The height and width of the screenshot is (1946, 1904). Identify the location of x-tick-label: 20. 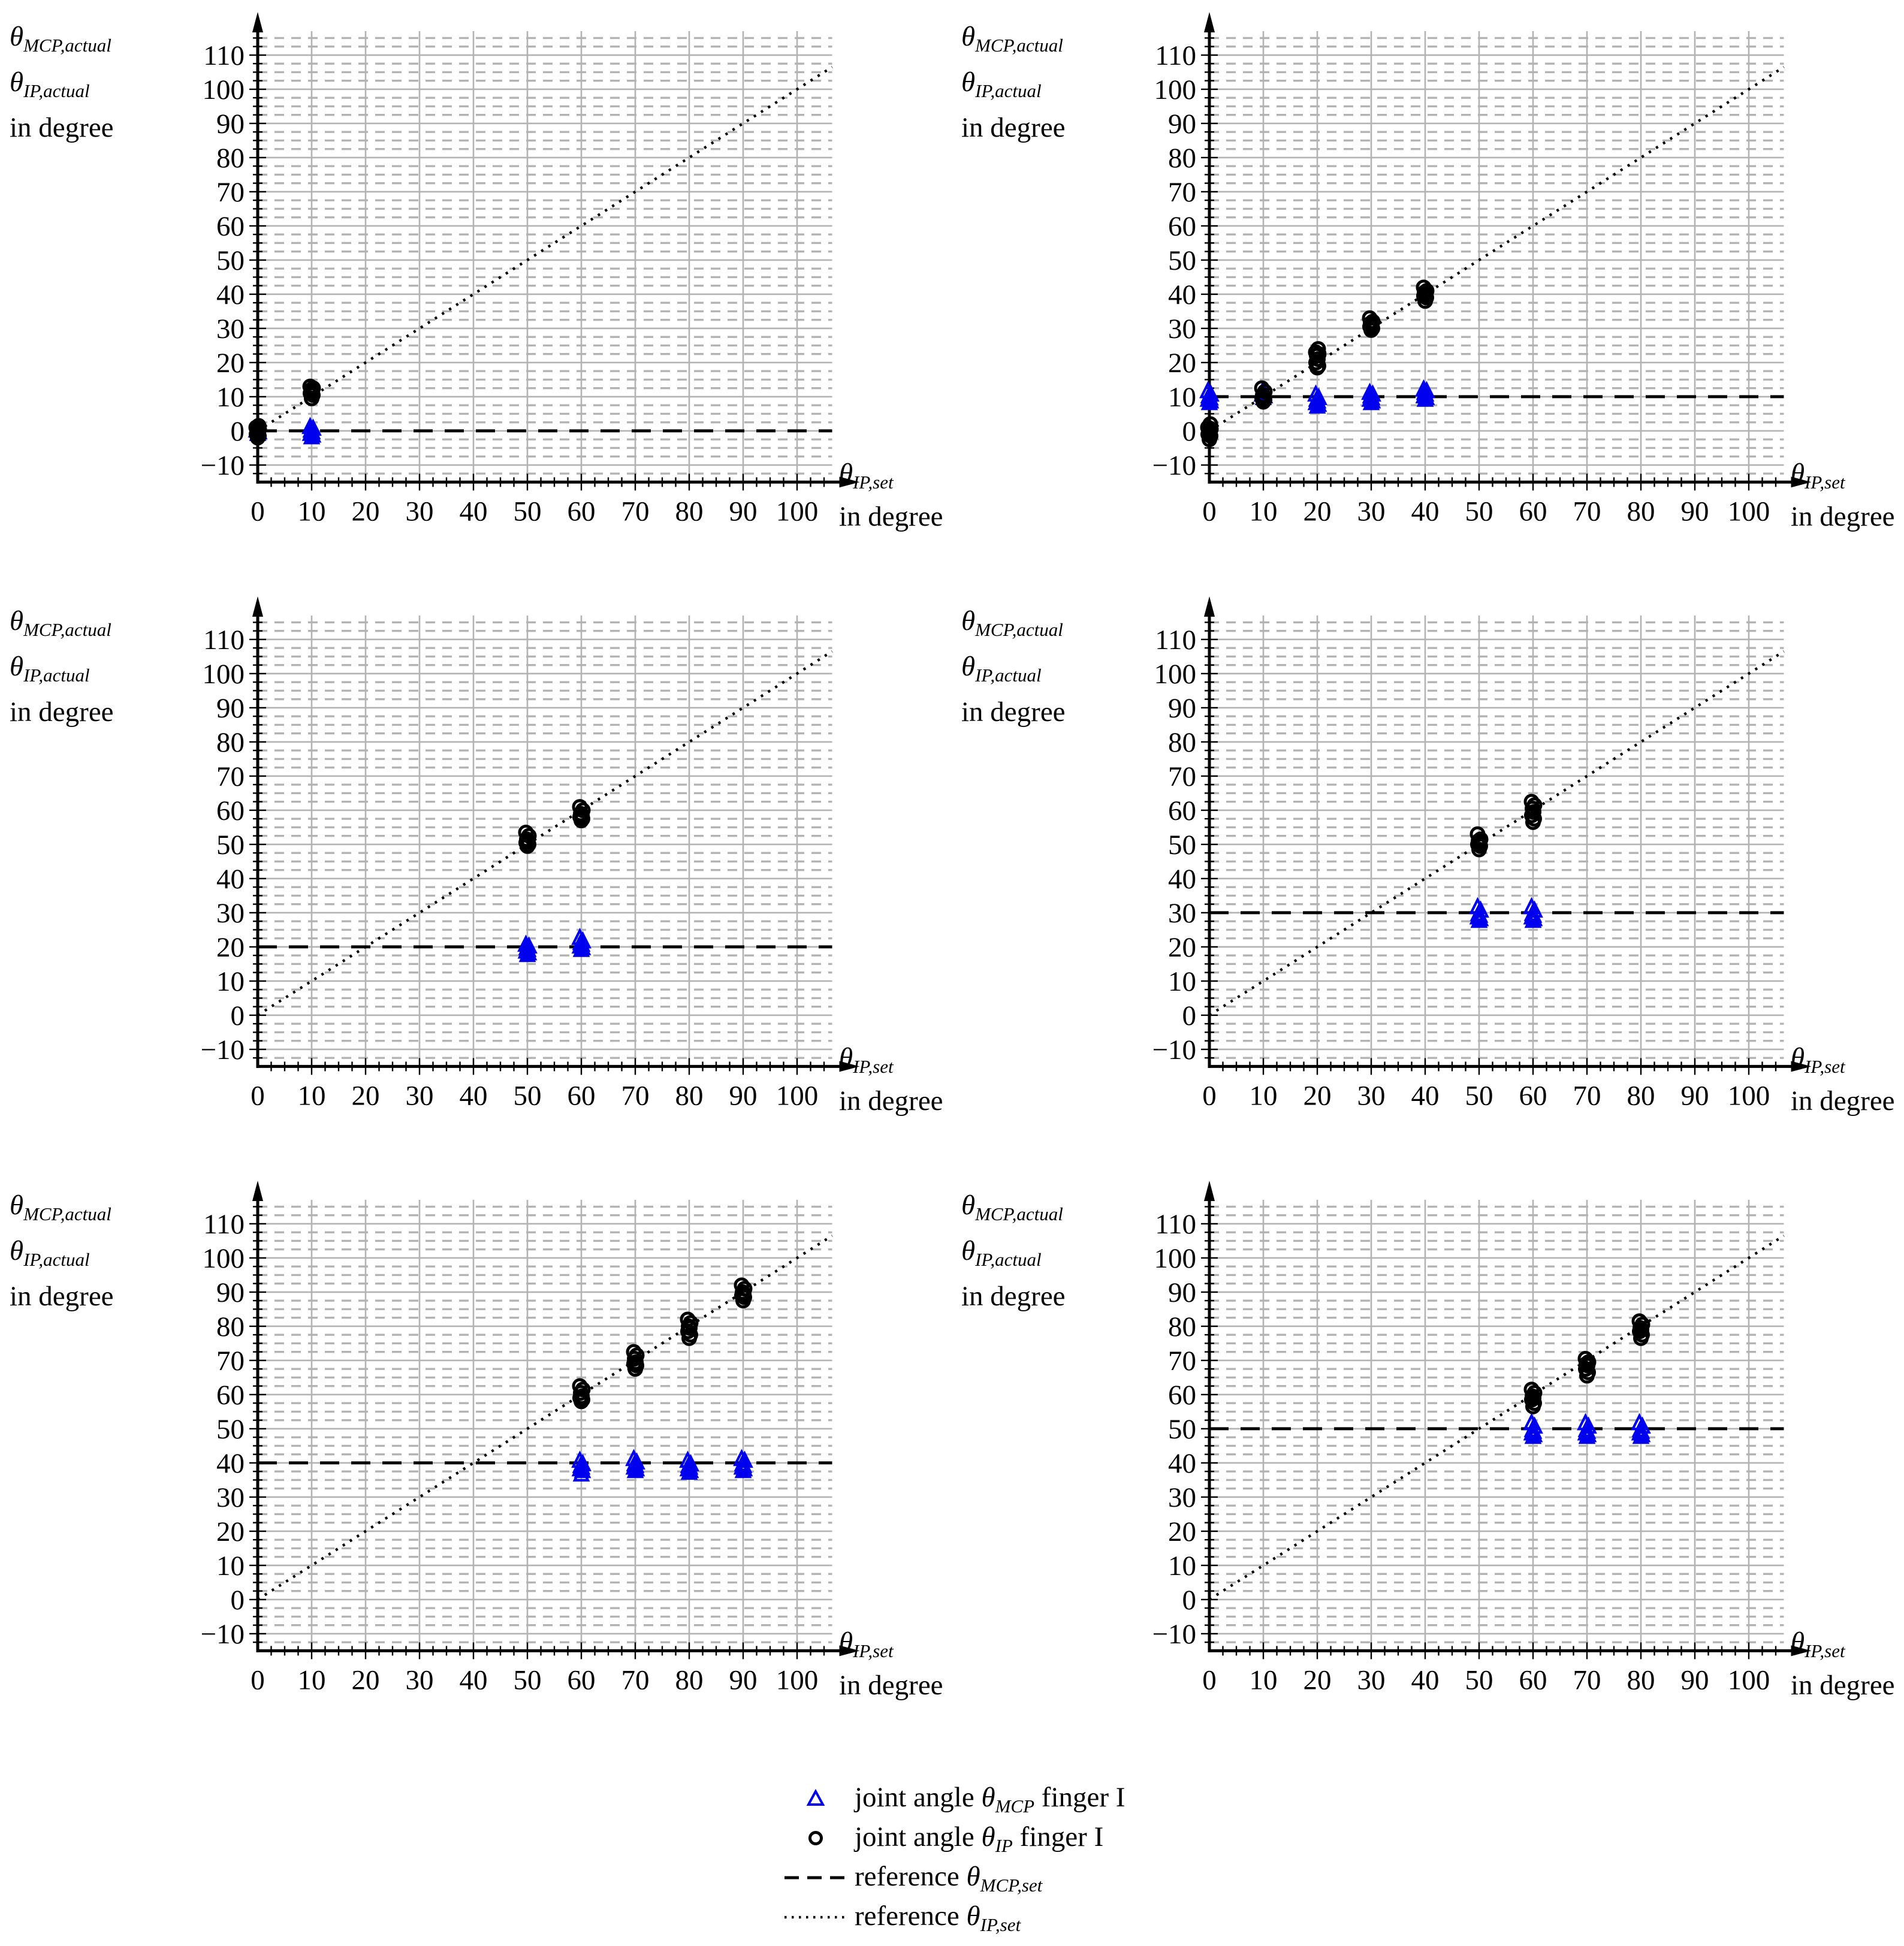
(366, 511).